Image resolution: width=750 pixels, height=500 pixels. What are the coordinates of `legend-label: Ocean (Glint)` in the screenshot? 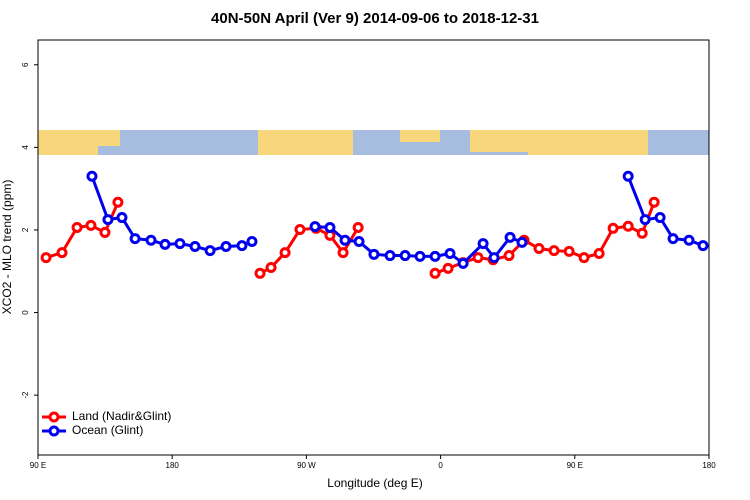 It's located at (107, 430).